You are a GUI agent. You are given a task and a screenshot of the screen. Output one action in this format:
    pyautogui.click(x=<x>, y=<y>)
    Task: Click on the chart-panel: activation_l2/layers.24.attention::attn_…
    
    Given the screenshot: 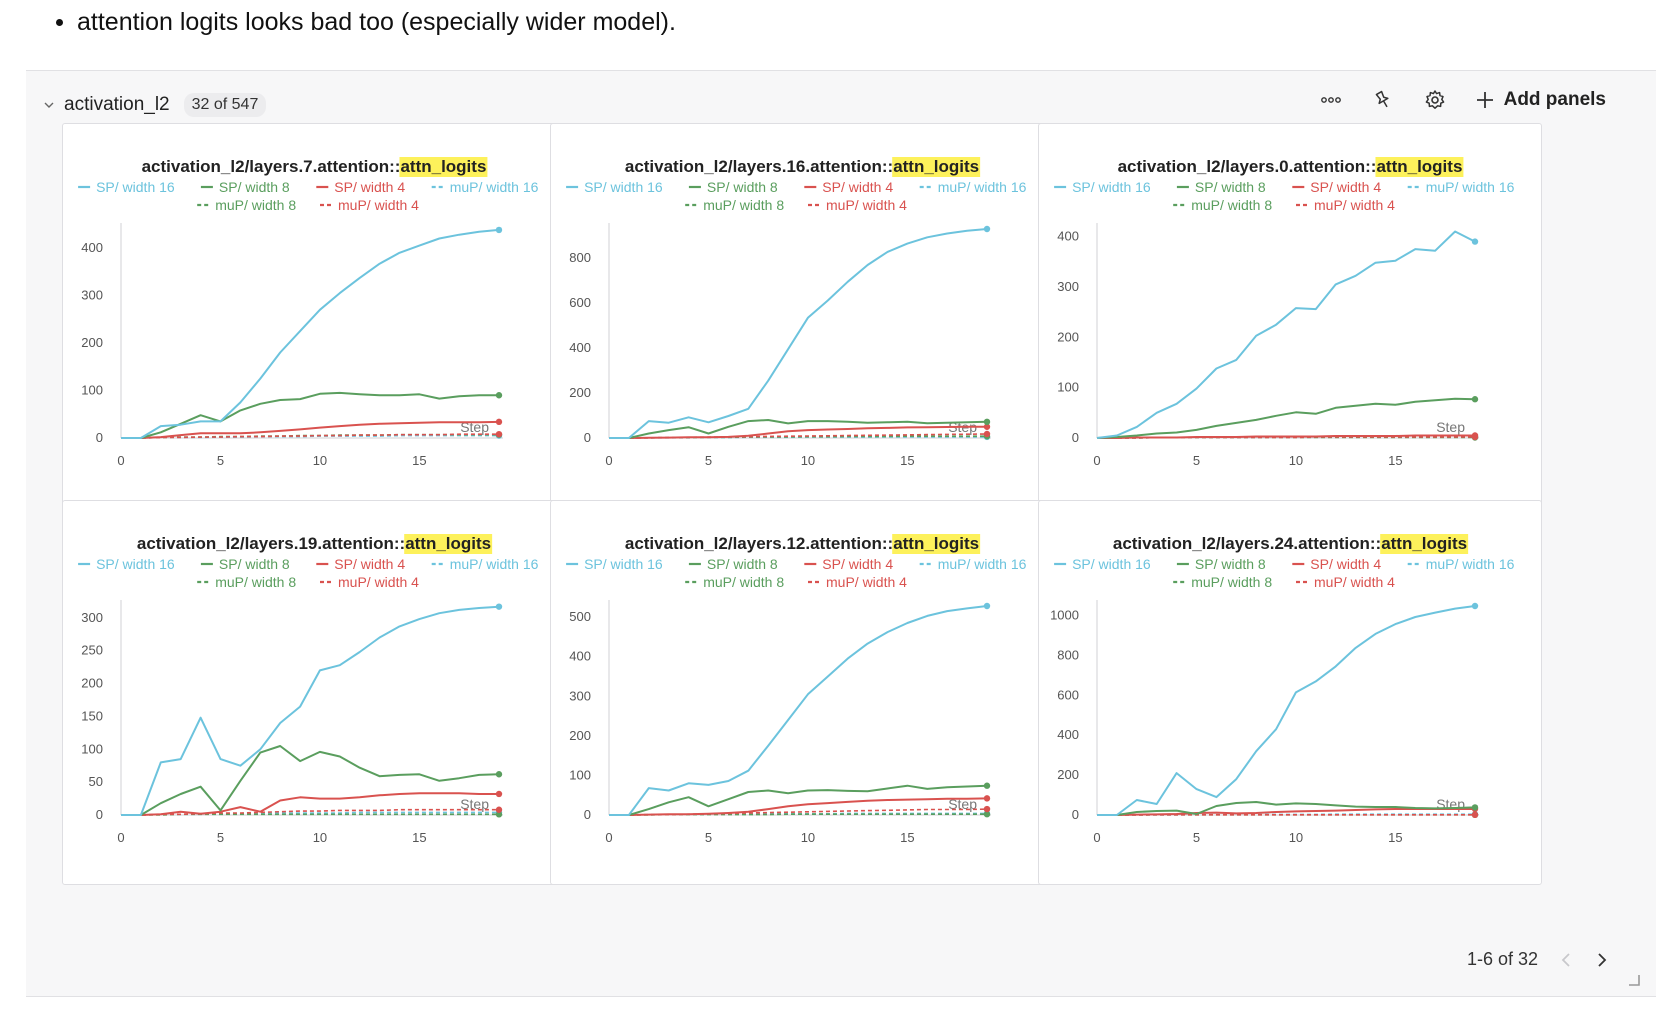 What is the action you would take?
    pyautogui.click(x=1290, y=692)
    